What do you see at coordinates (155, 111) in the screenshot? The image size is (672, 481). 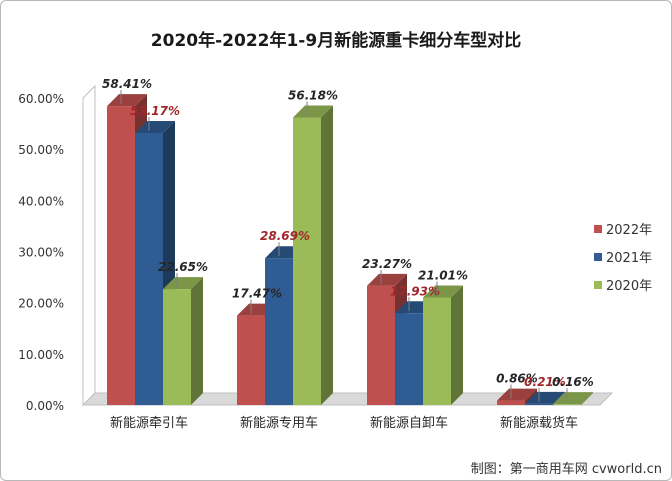 I see `data-label: 53.17%` at bounding box center [155, 111].